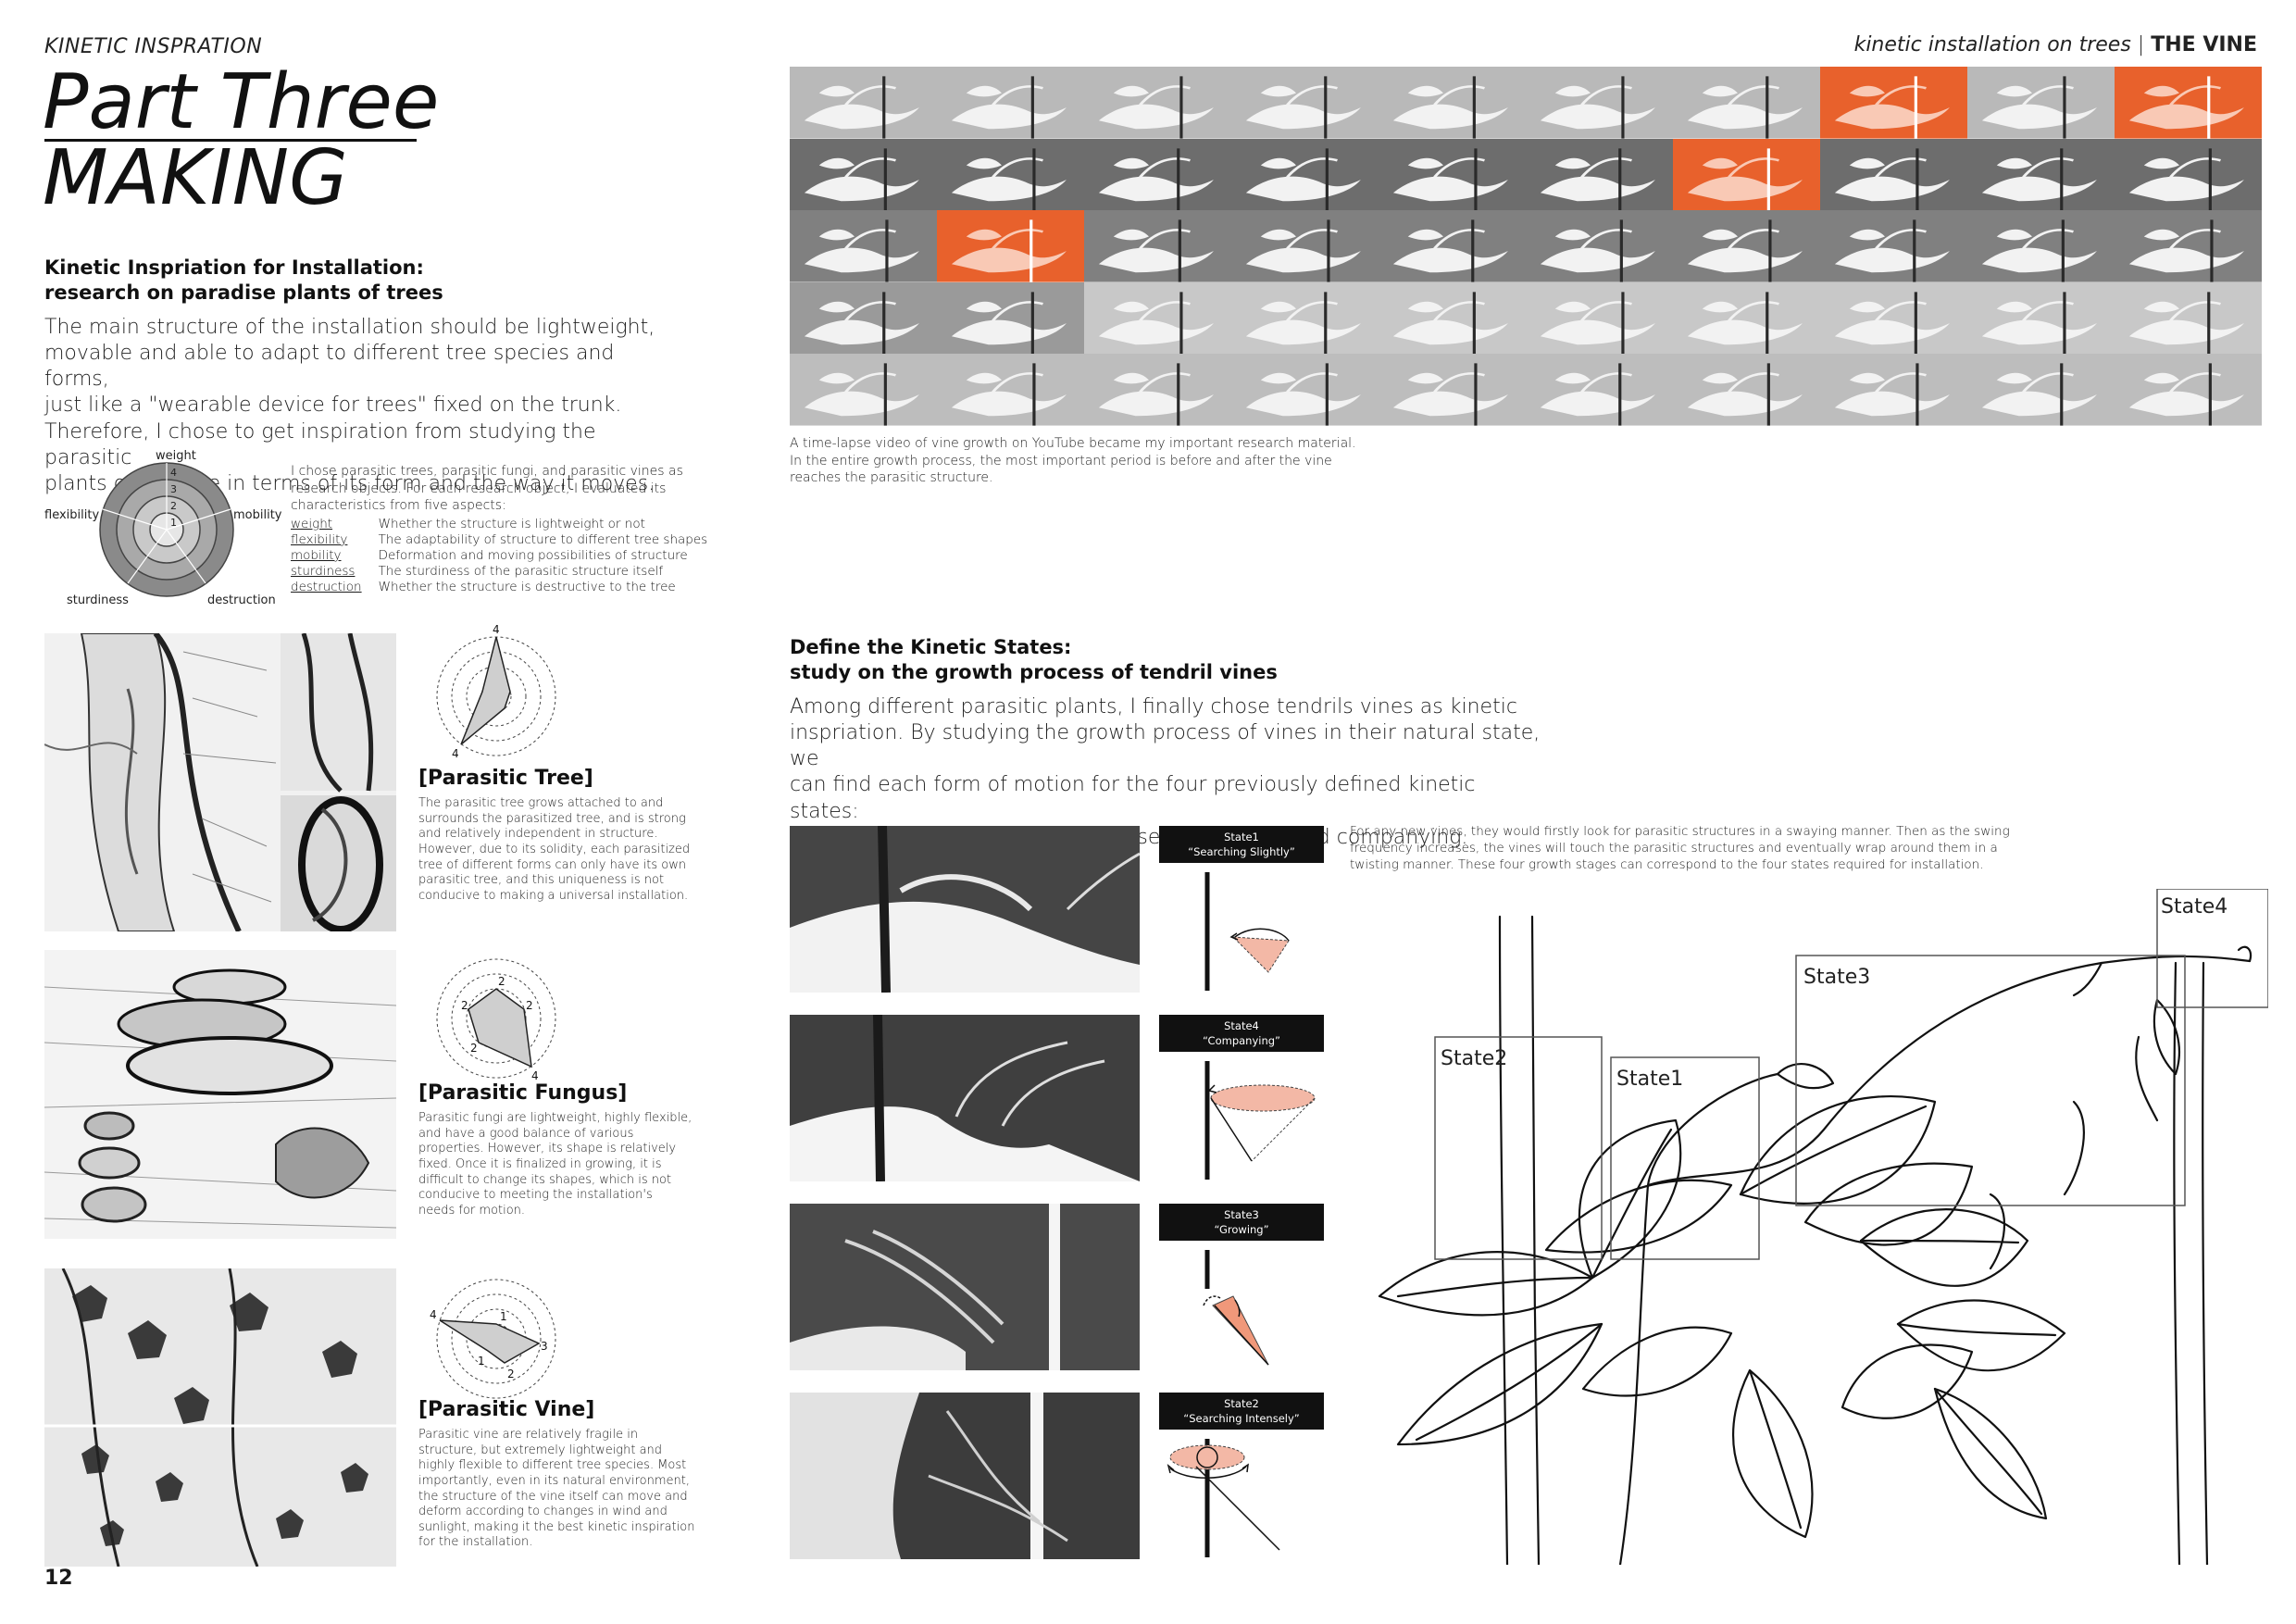 This screenshot has height=1624, width=2296. I want to click on title-divider, so click(230, 140).